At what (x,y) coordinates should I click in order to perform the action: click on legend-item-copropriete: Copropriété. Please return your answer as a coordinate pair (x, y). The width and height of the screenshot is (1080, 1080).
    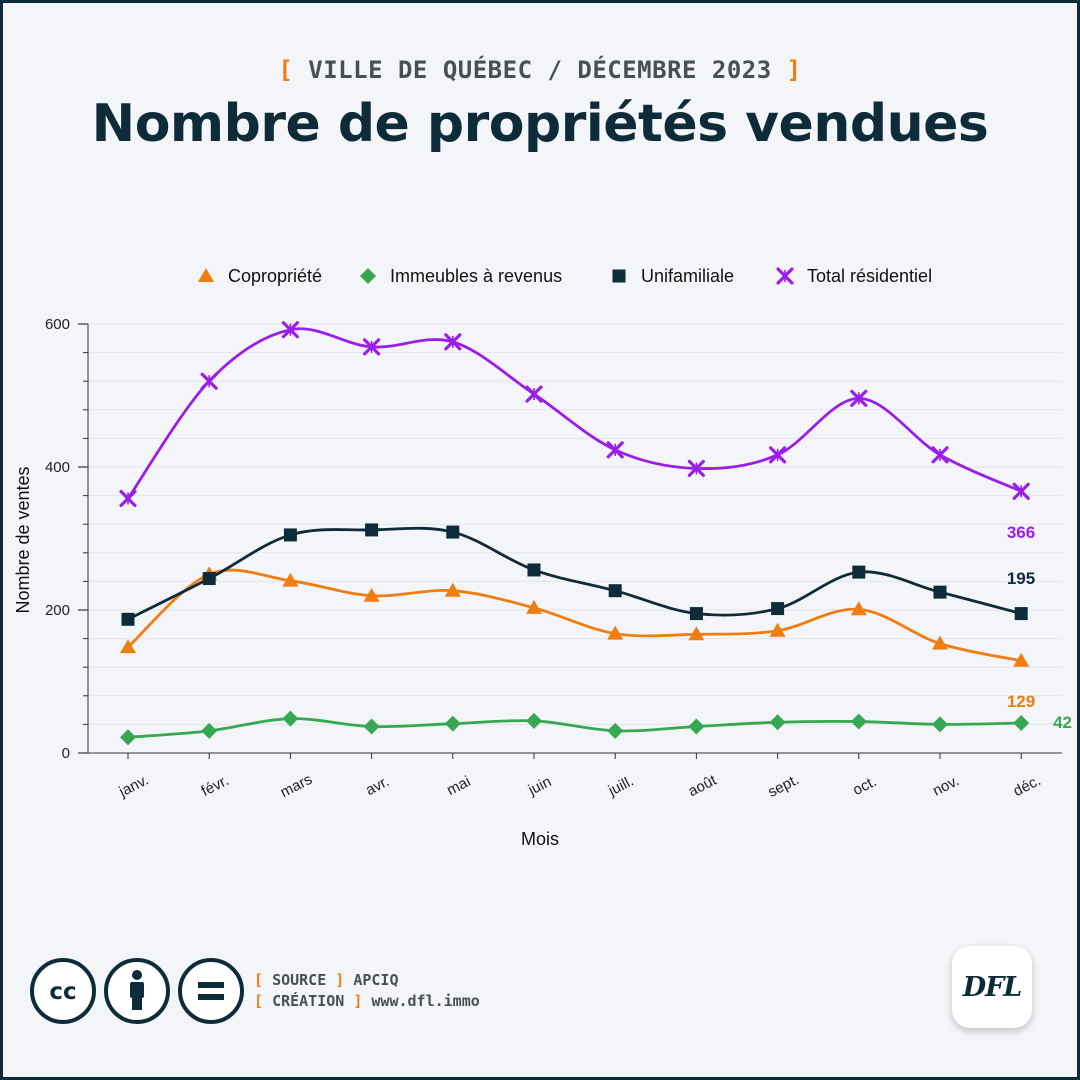
    Looking at the image, I should click on (260, 276).